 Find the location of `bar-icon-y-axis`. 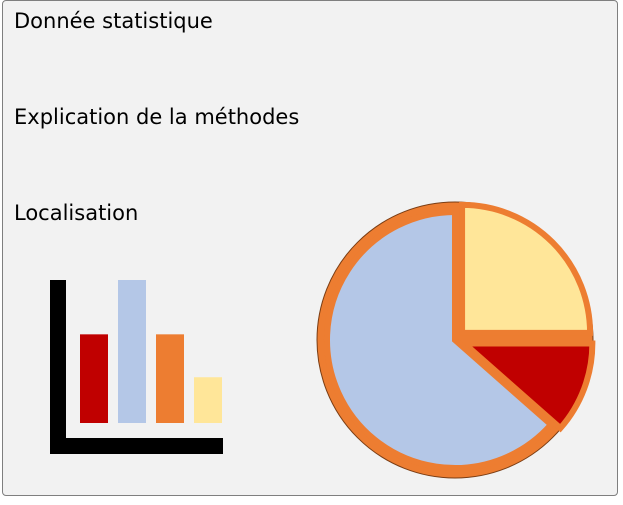

bar-icon-y-axis is located at coordinates (58, 367).